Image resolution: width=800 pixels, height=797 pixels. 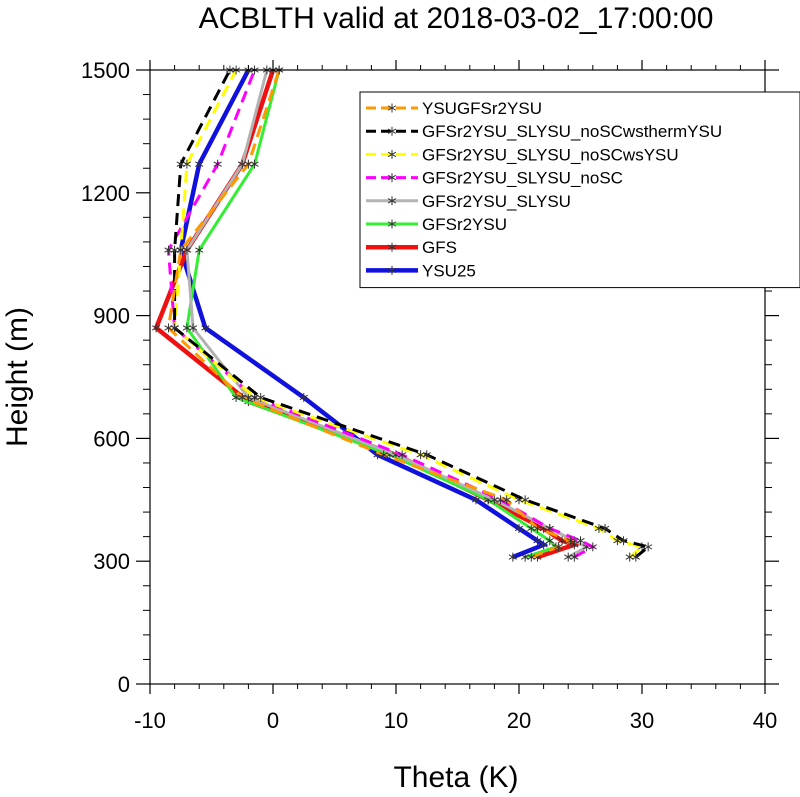 I want to click on x-tick-label: -10, so click(x=150, y=720).